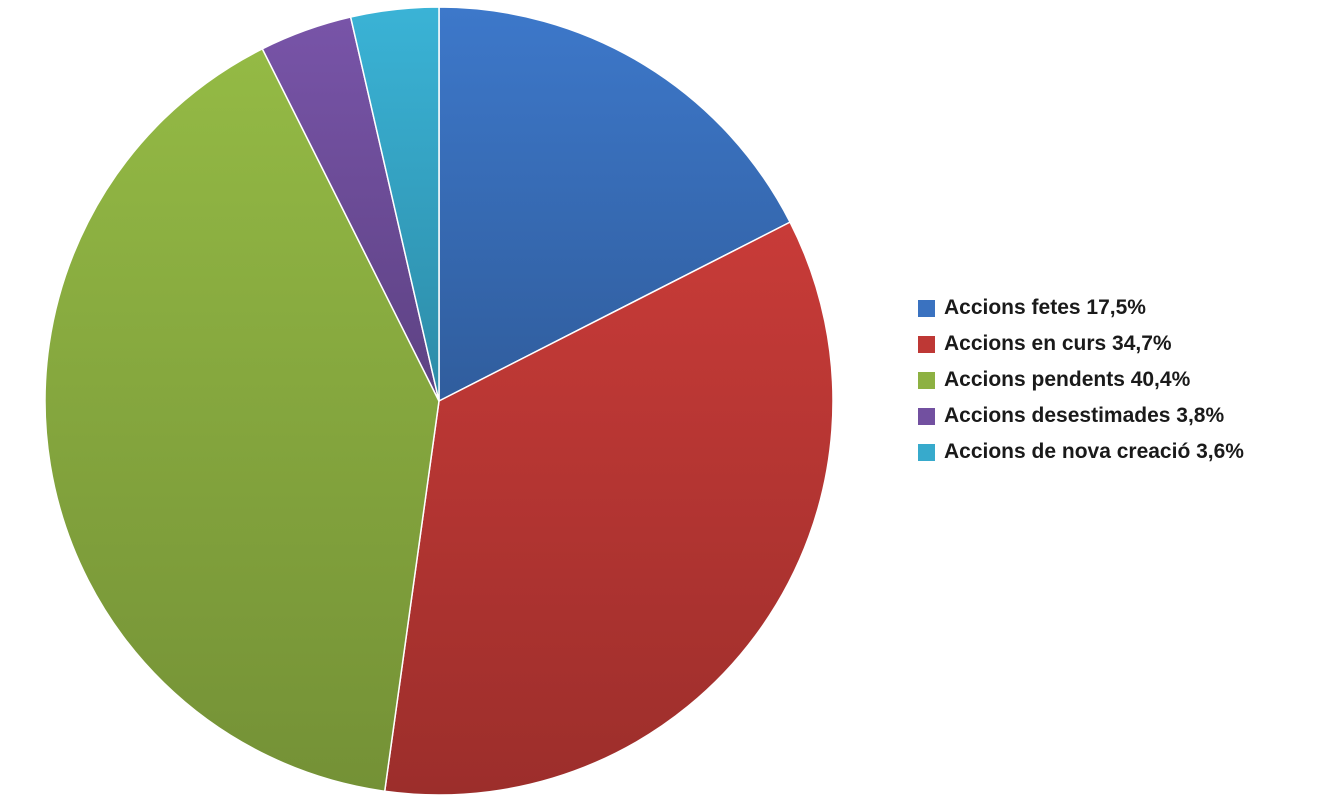 The image size is (1324, 797). What do you see at coordinates (1084, 415) in the screenshot?
I see `legend-label-accions-desestimades: Accions desestimades 3,8%` at bounding box center [1084, 415].